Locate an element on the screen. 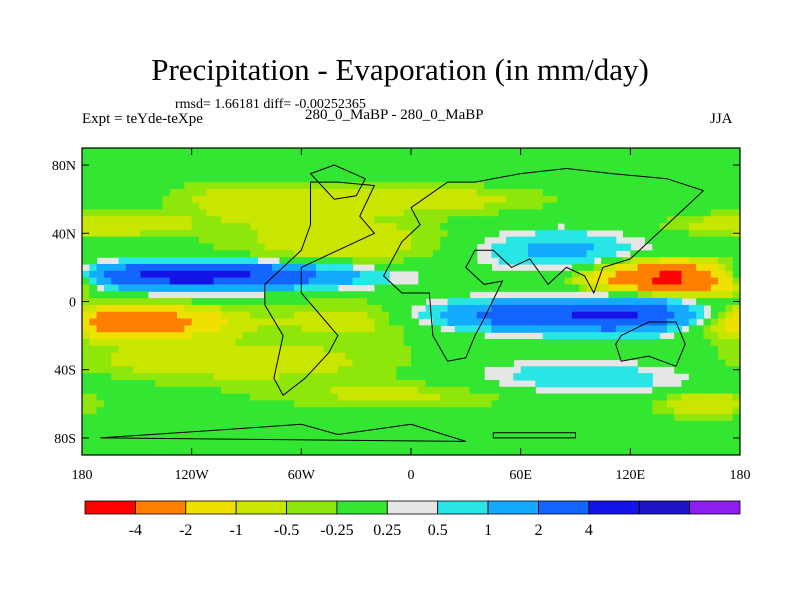  x-tick-label: 180 is located at coordinates (82, 475).